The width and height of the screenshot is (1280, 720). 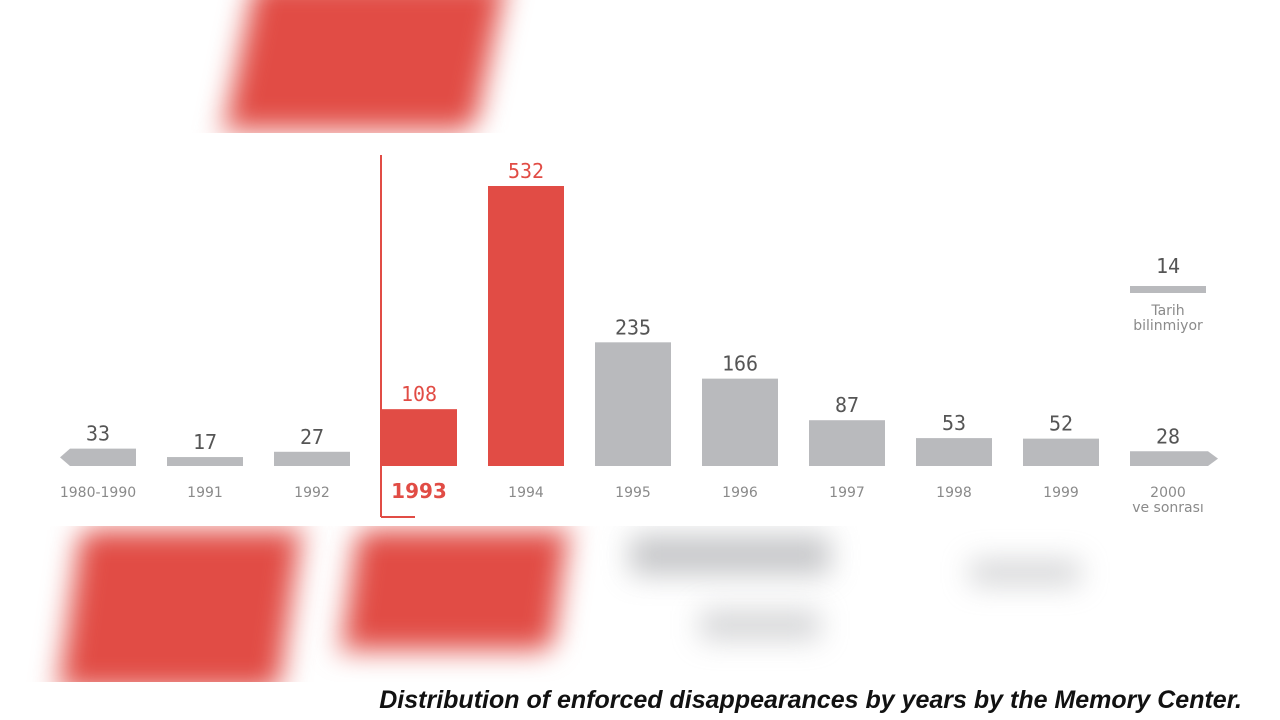 What do you see at coordinates (1061, 493) in the screenshot?
I see `category-label-1999: 1999` at bounding box center [1061, 493].